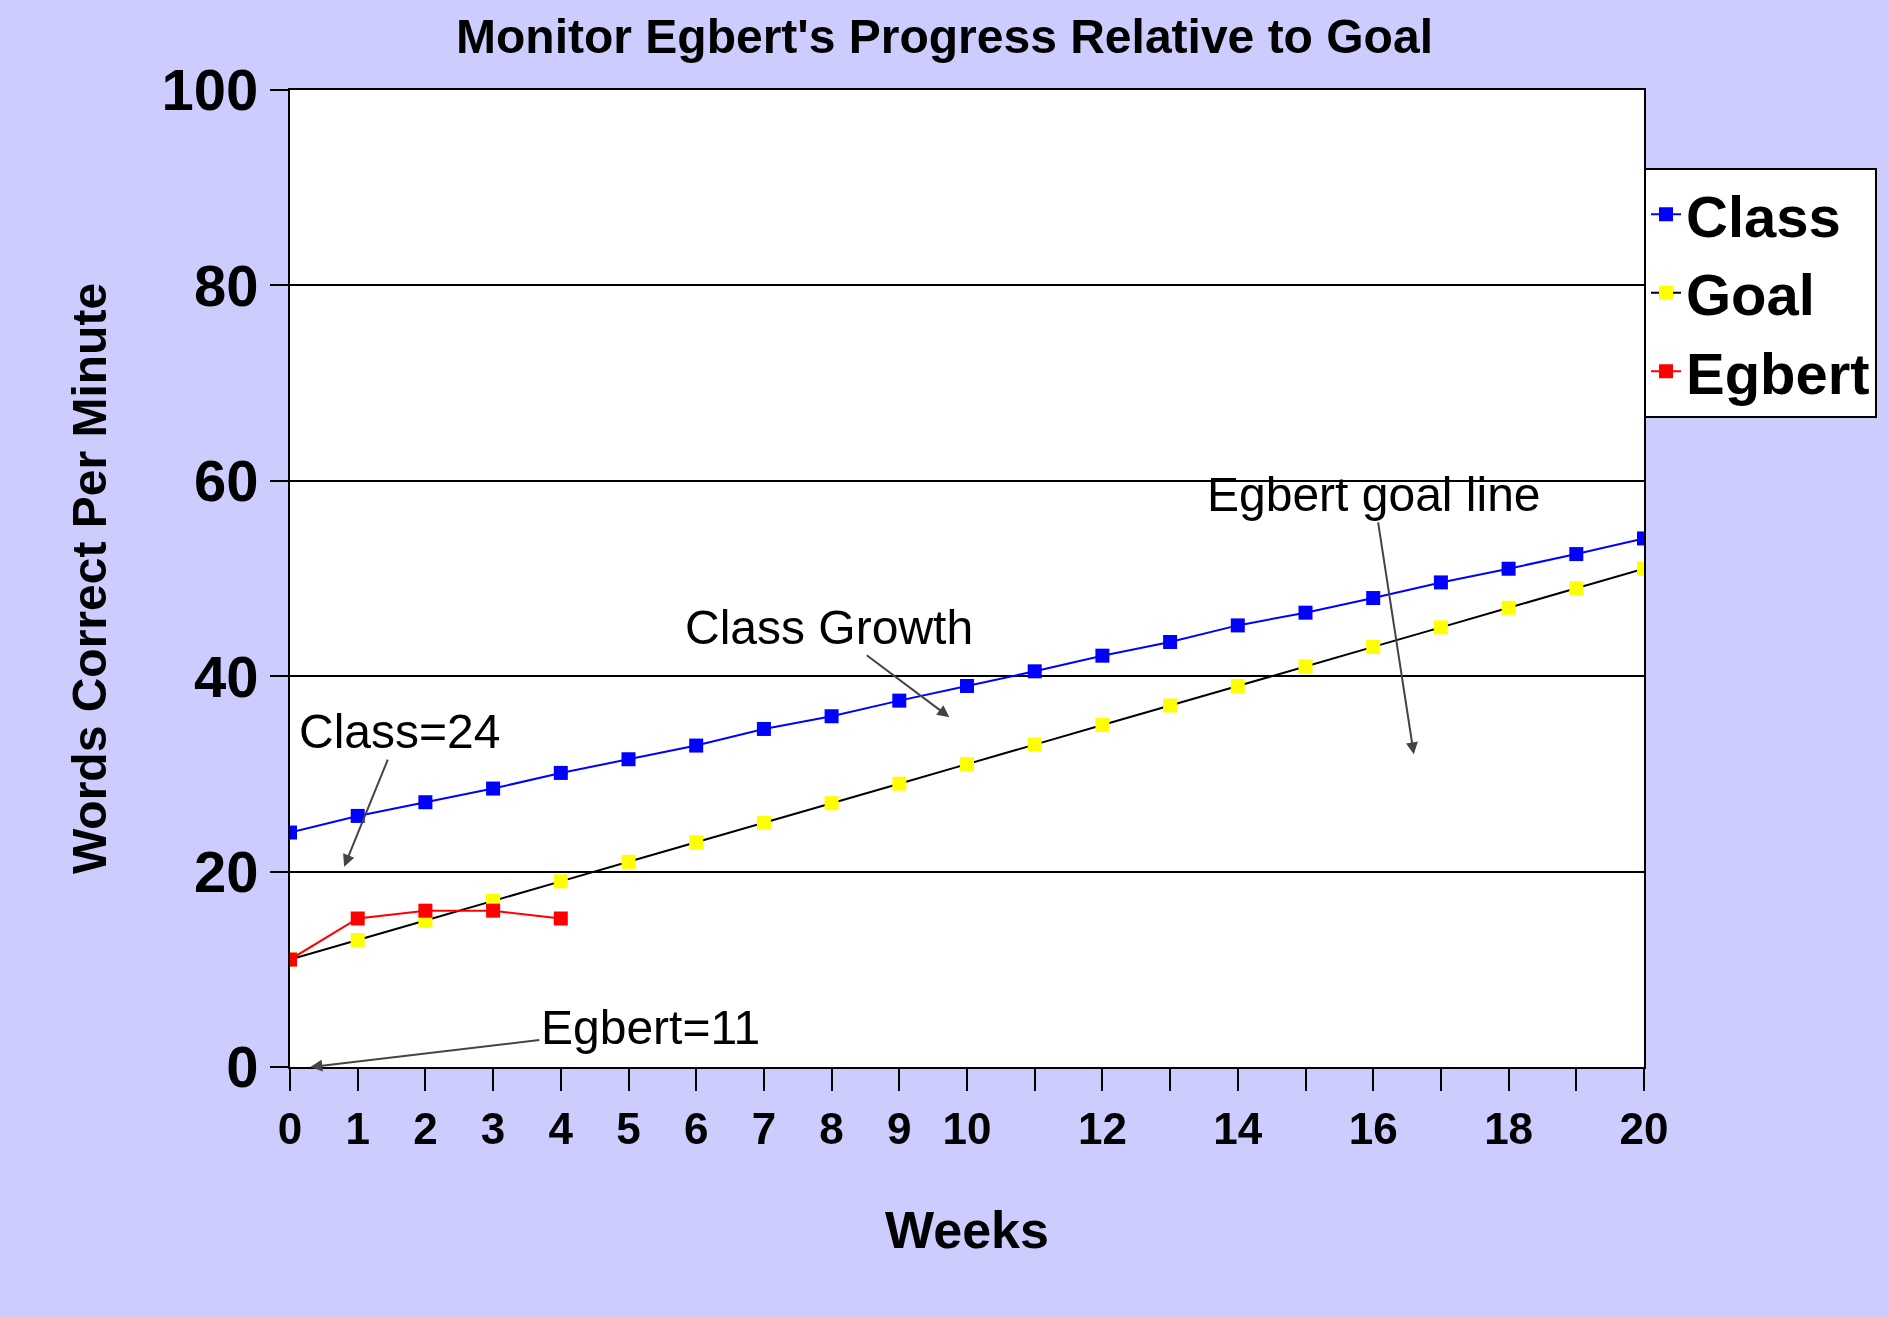 This screenshot has height=1317, width=1889. Describe the element at coordinates (400, 731) in the screenshot. I see `annotation: Class=24` at that location.